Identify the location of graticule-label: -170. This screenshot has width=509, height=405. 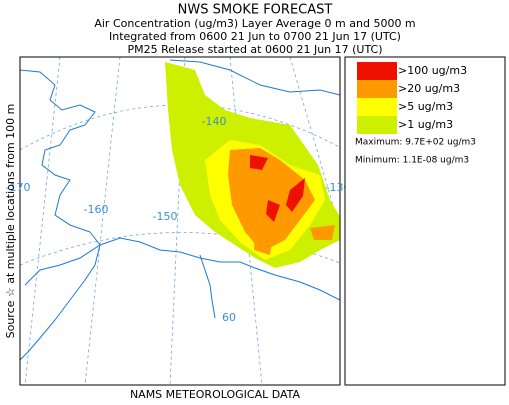
(18, 187).